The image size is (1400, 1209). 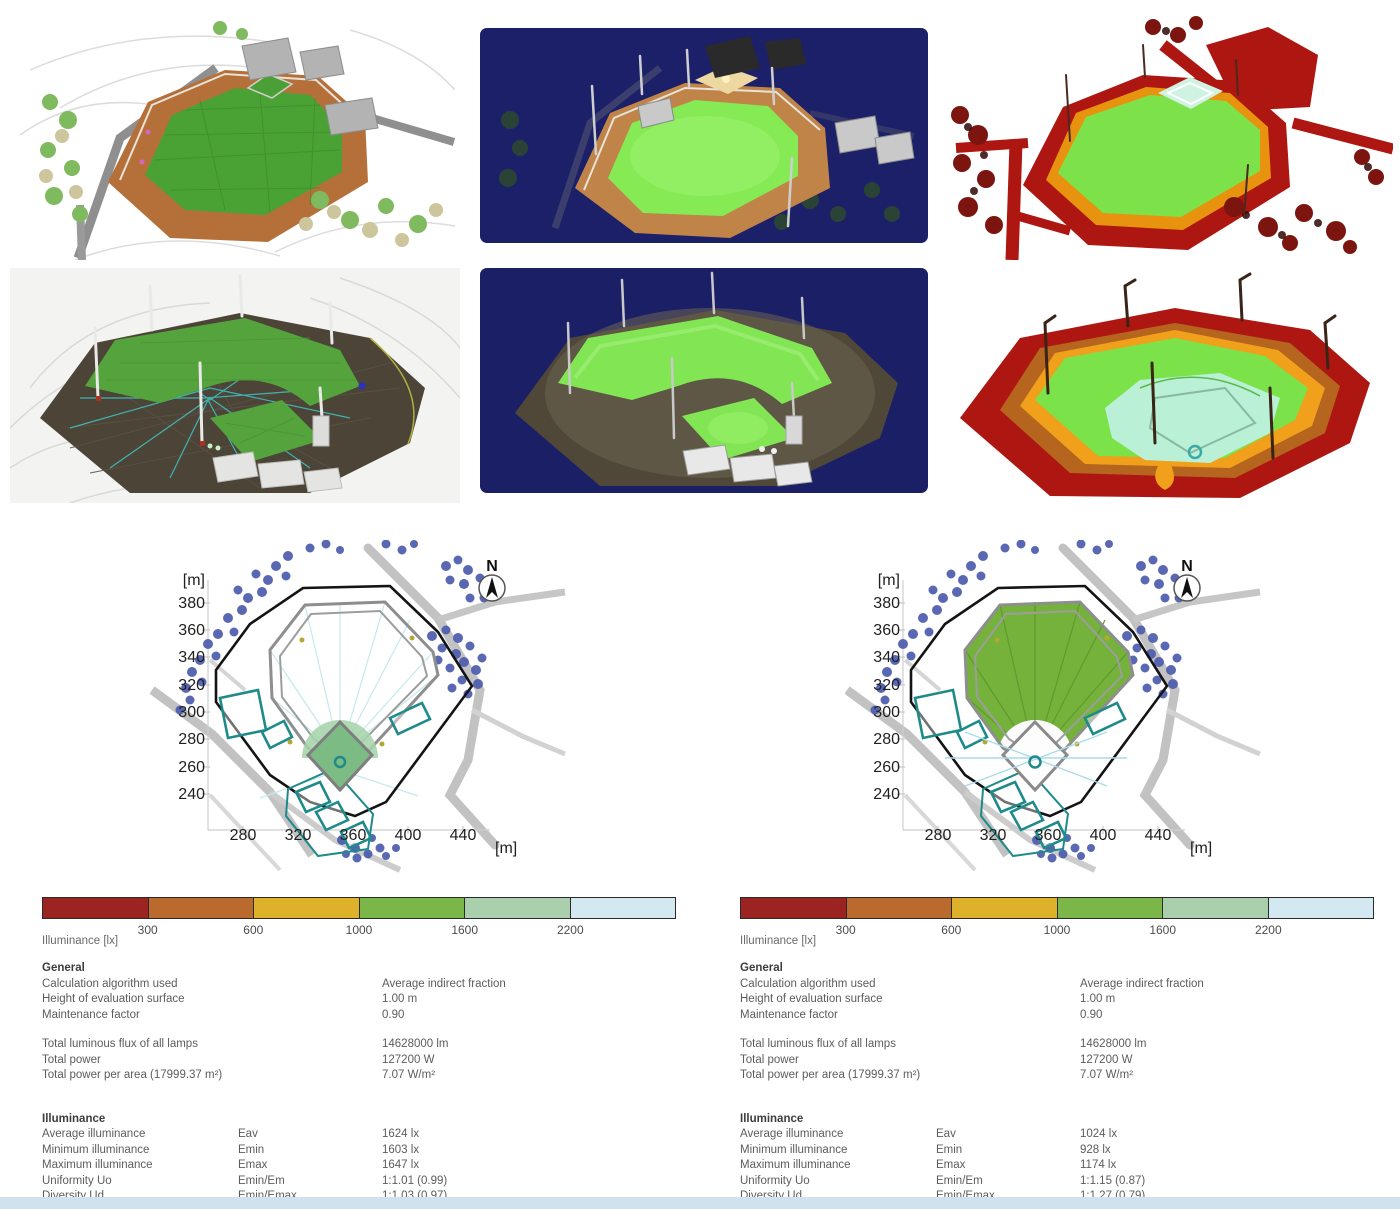 I want to click on stat-label: Uniformity Uo, so click(x=775, y=1180).